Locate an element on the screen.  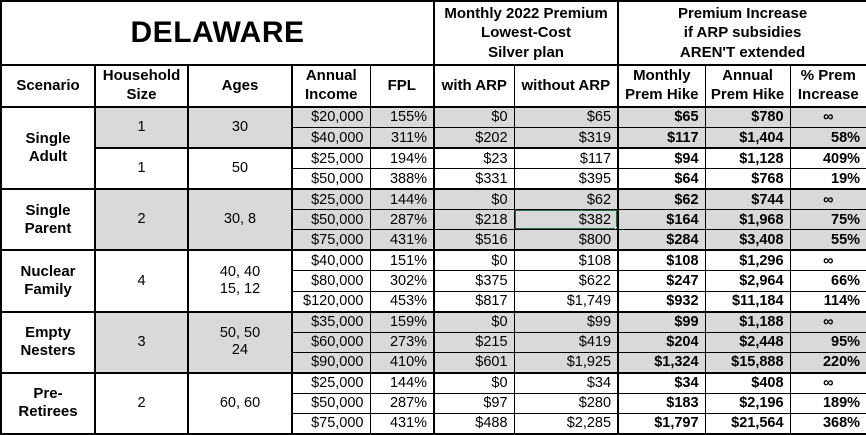
cell-annual-hike: $1,188 is located at coordinates (747, 321).